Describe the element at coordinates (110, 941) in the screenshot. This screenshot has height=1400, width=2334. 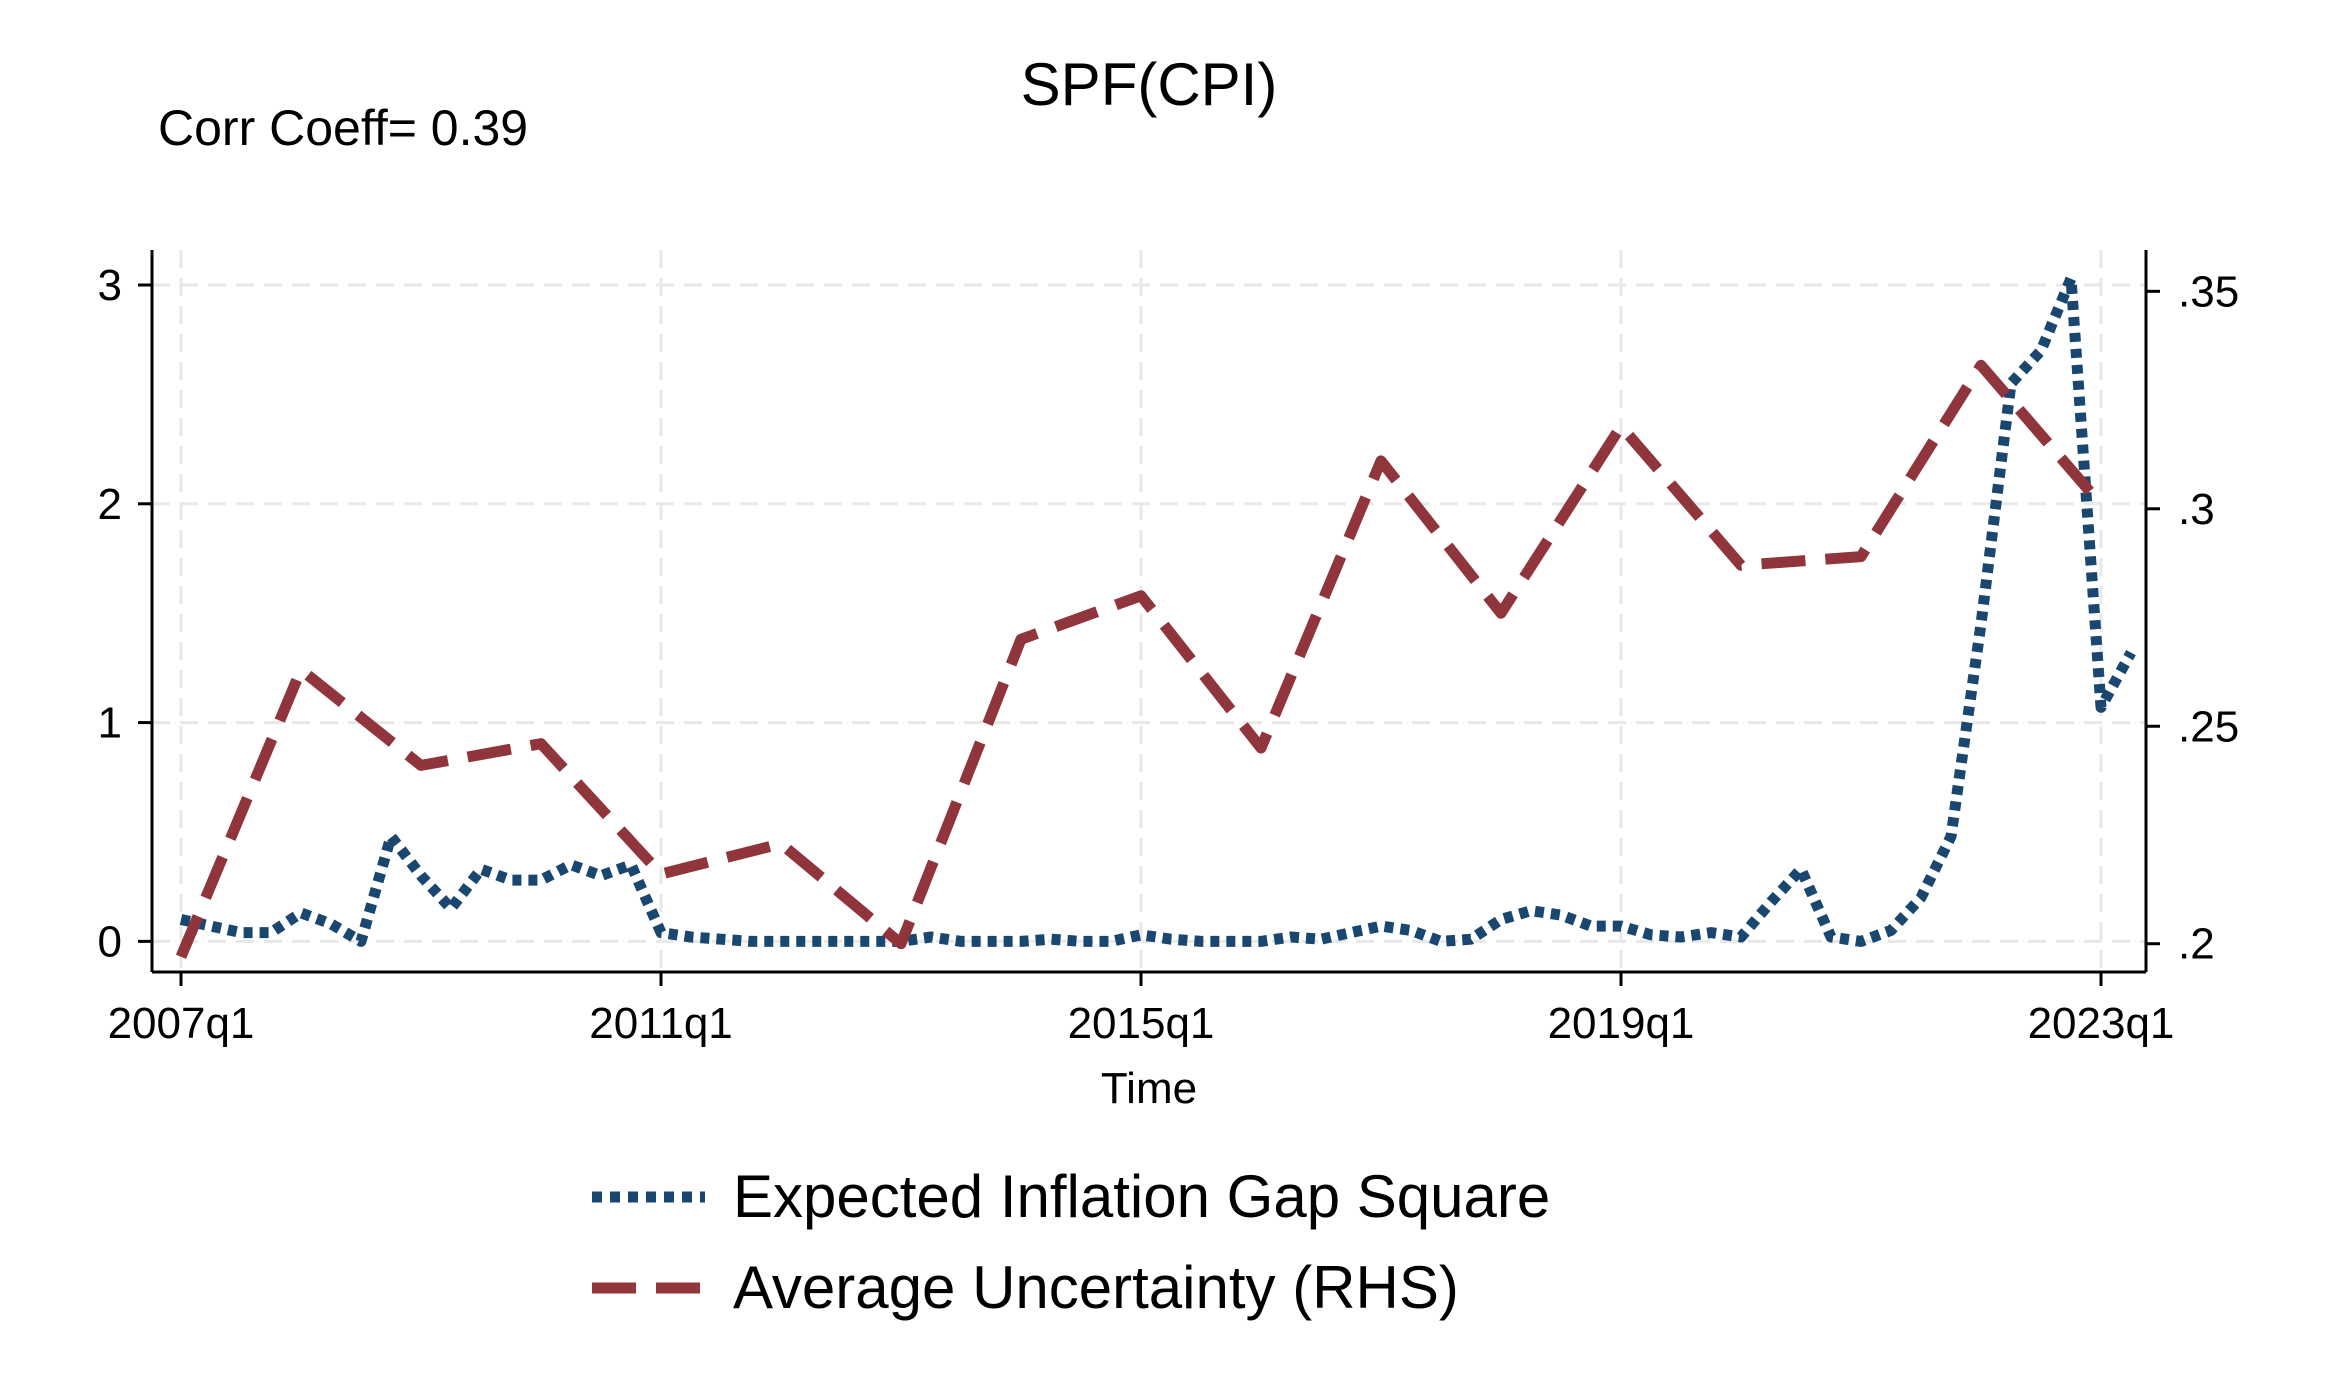
I see `y-left-tick-label: 0` at that location.